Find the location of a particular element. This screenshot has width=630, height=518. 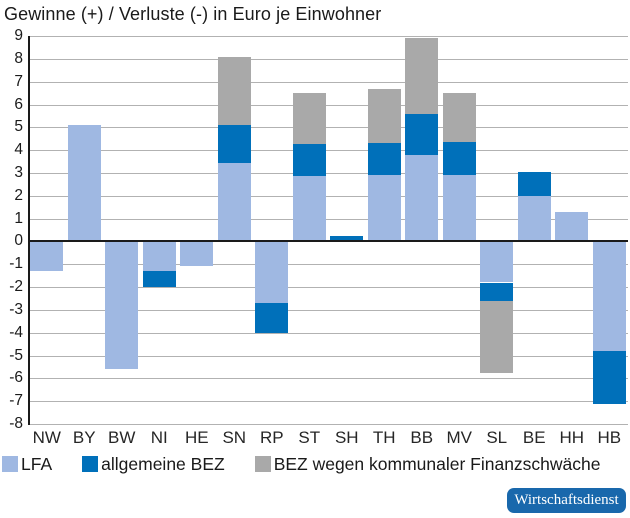

x-tick-label-NW: NW is located at coordinates (46, 437).